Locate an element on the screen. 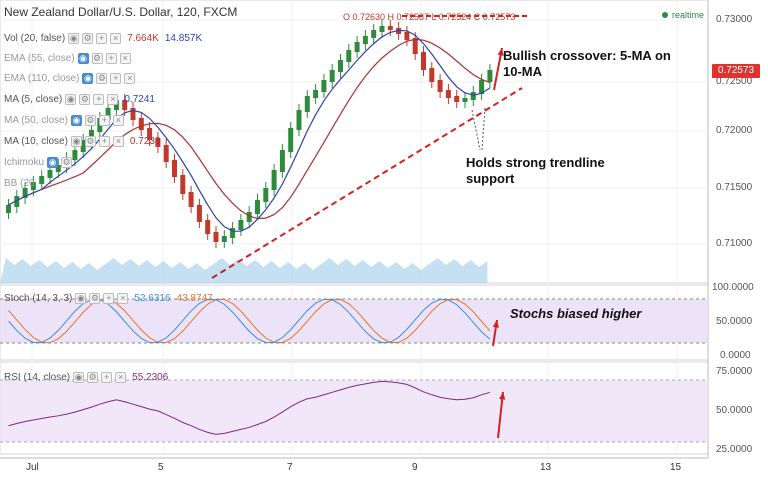  stoch-axis-label: 100.0000 is located at coordinates (733, 287).